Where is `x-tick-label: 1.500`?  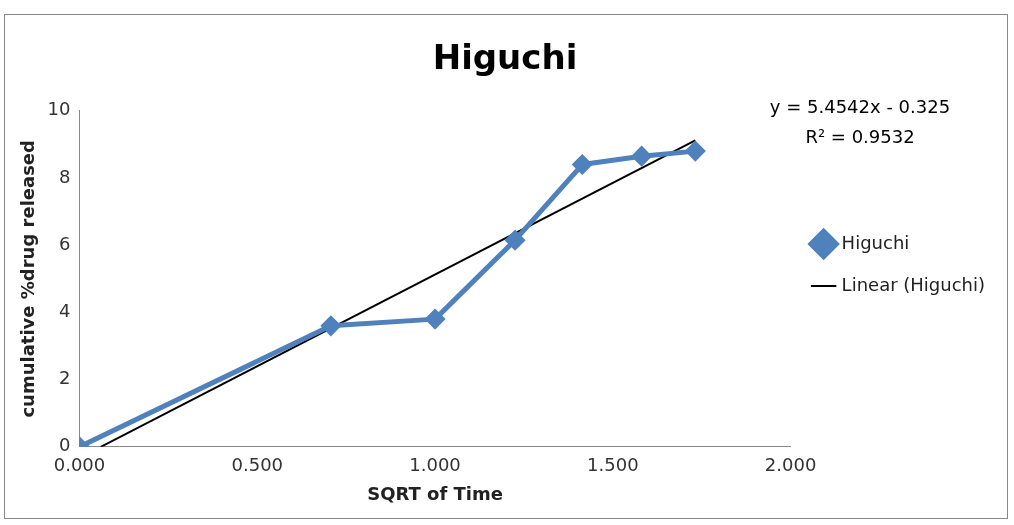
x-tick-label: 1.500 is located at coordinates (613, 465).